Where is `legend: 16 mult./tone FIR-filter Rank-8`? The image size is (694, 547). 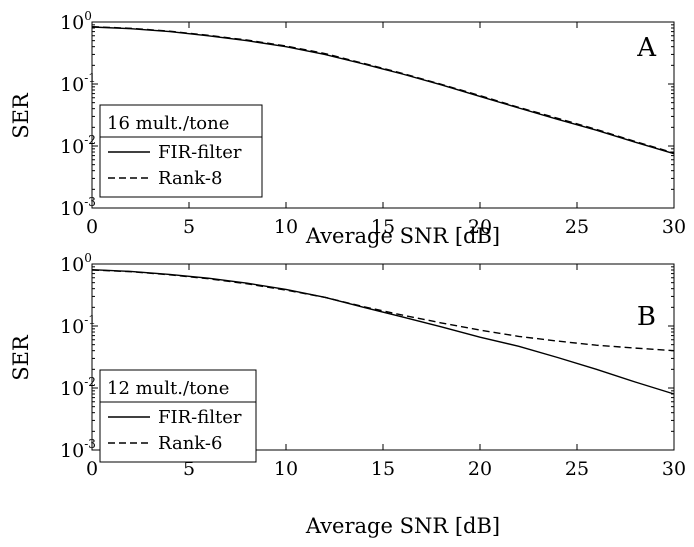 legend: 16 mult./tone FIR-filter Rank-8 is located at coordinates (181, 151).